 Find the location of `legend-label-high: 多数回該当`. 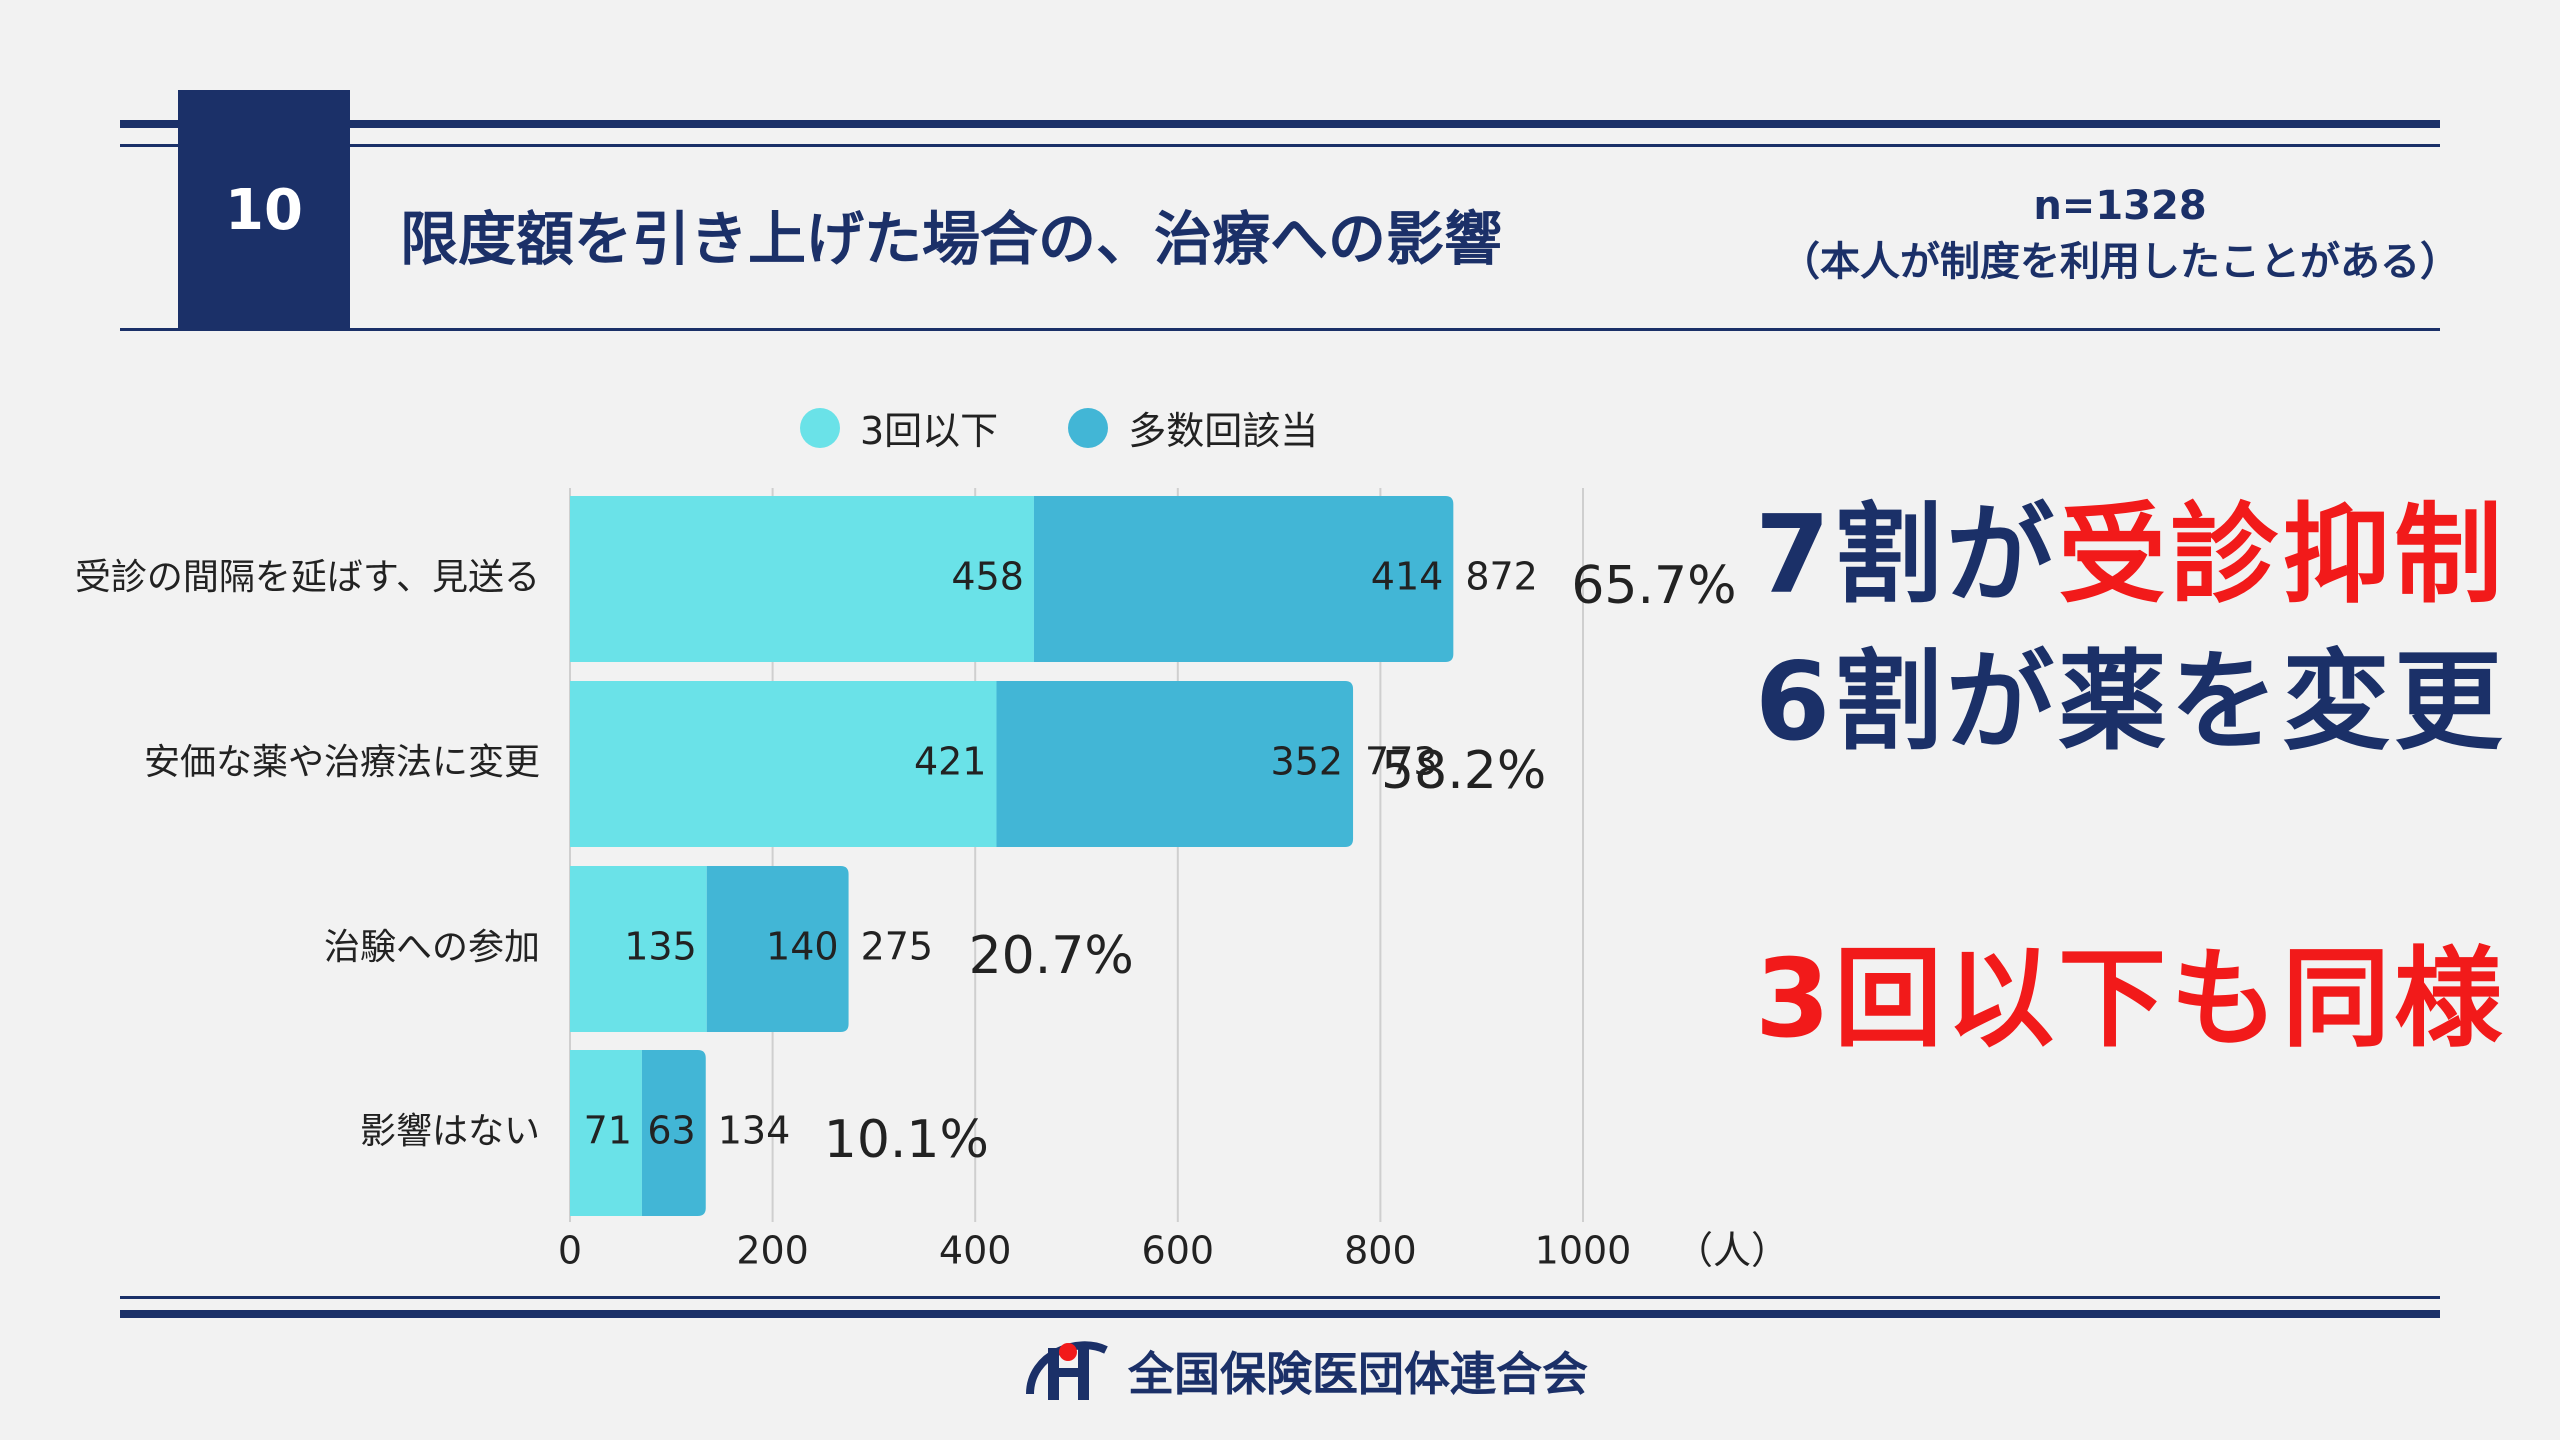

legend-label-high: 多数回該当 is located at coordinates (1223, 431).